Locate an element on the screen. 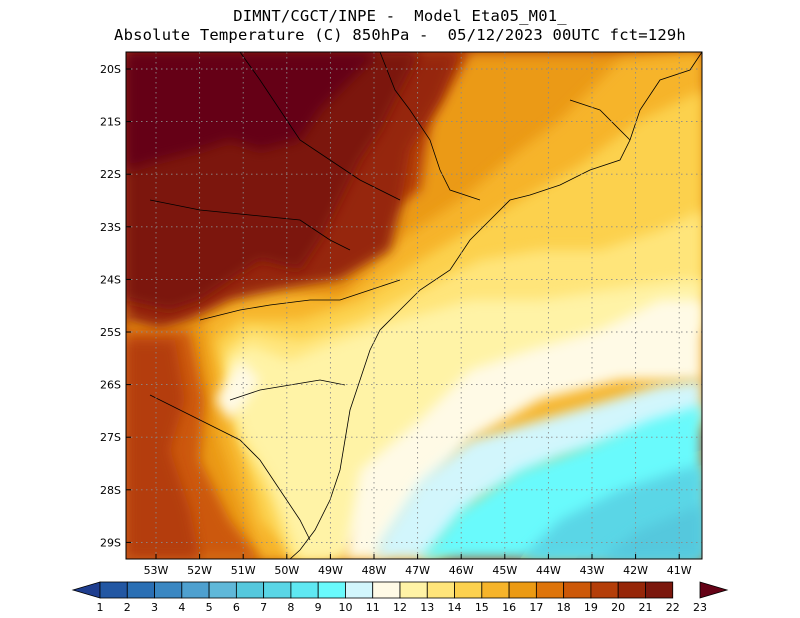  colorbar-label: 11 is located at coordinates (373, 607).